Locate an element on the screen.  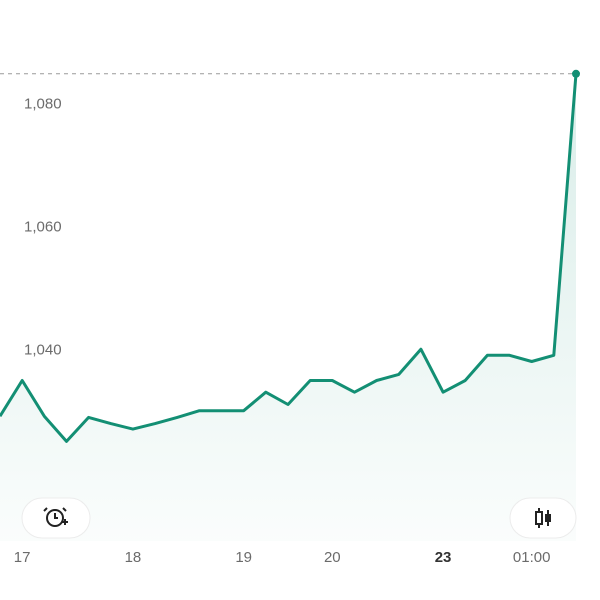
candle-wick is located at coordinates (543, 518).